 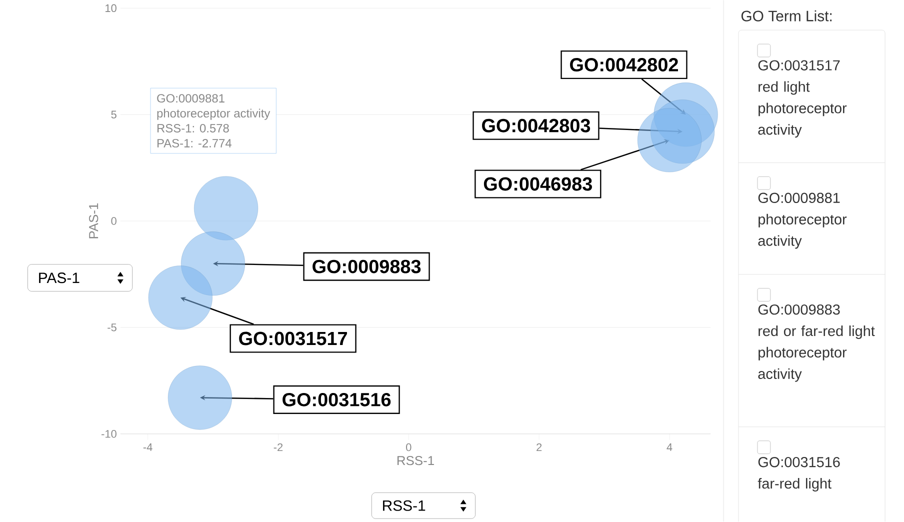 What do you see at coordinates (816, 354) in the screenshot?
I see `text: red or far-red light photoreceptor activity` at bounding box center [816, 354].